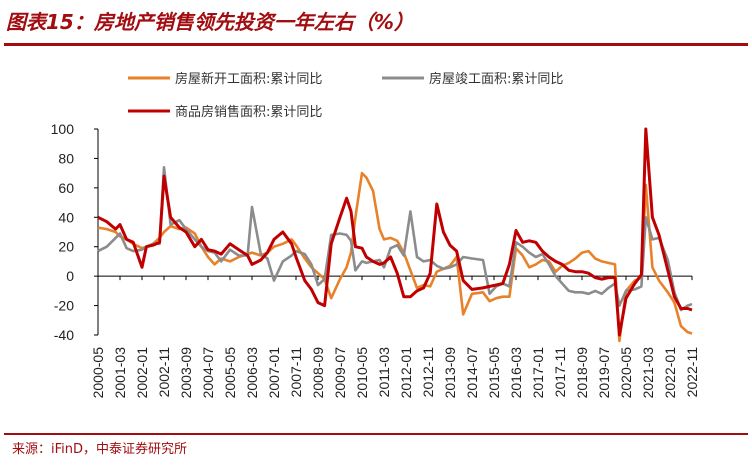  I want to click on y-tick-label: 0, so click(70, 276).